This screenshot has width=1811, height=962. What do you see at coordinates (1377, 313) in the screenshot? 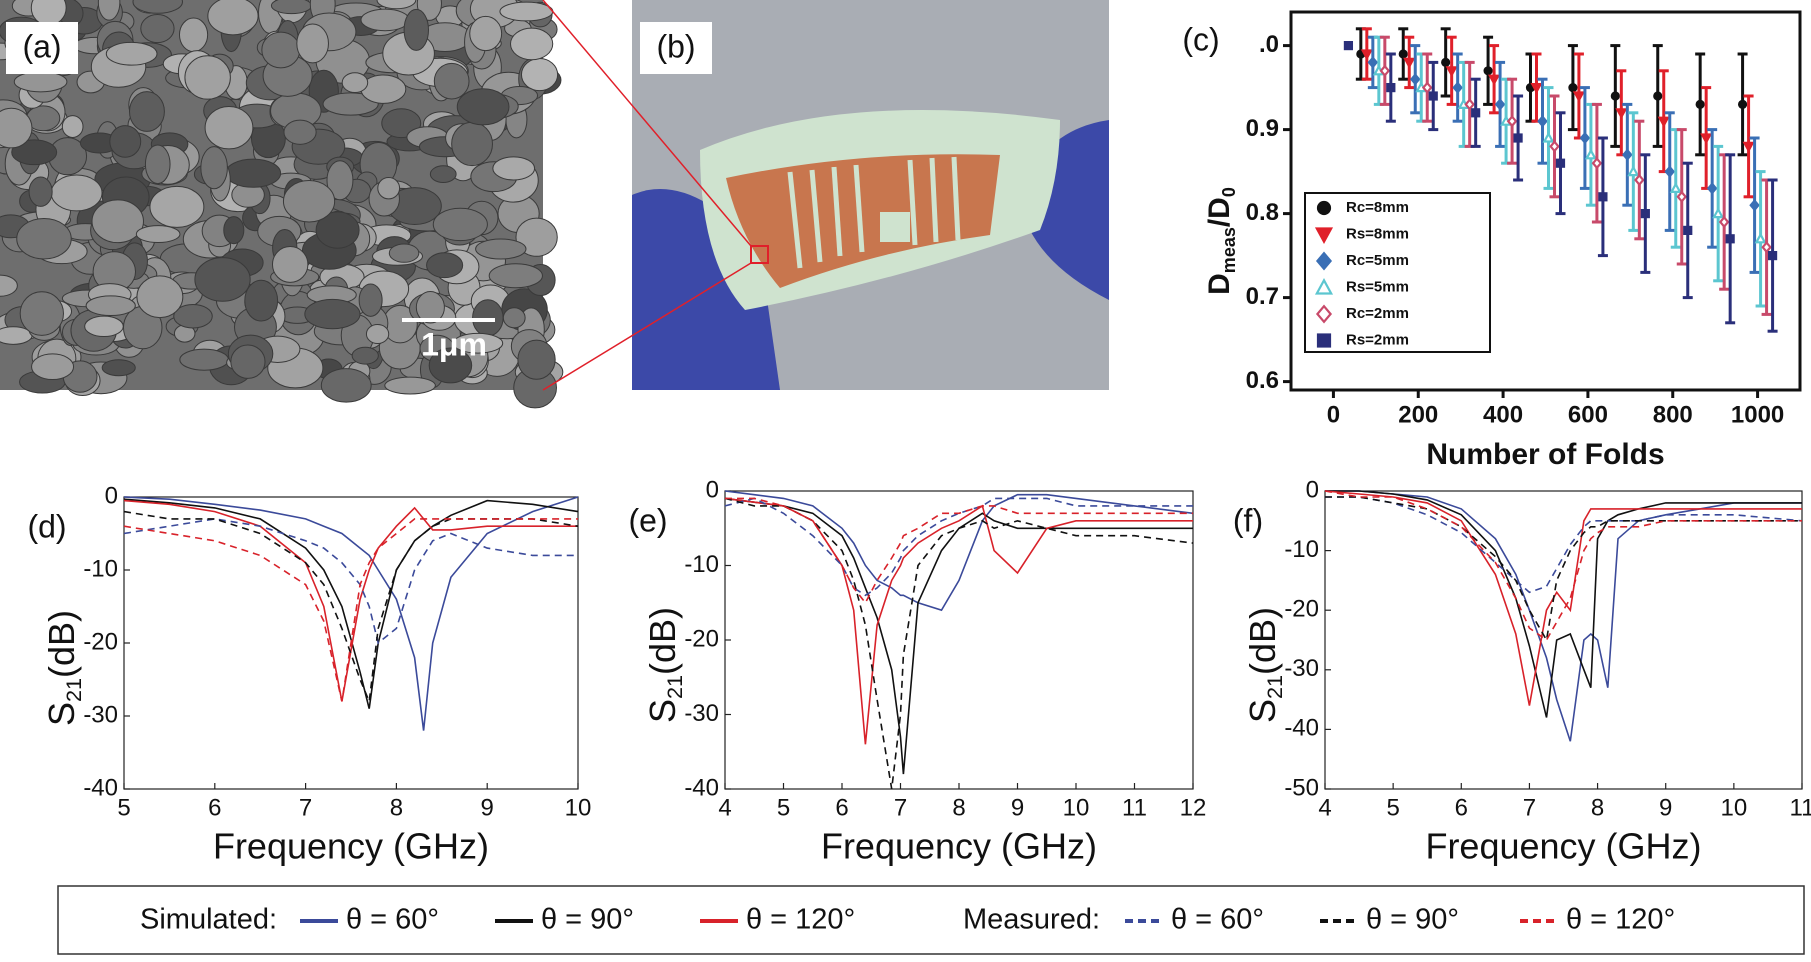
I see `legend-label: Rc=2mm` at bounding box center [1377, 313].